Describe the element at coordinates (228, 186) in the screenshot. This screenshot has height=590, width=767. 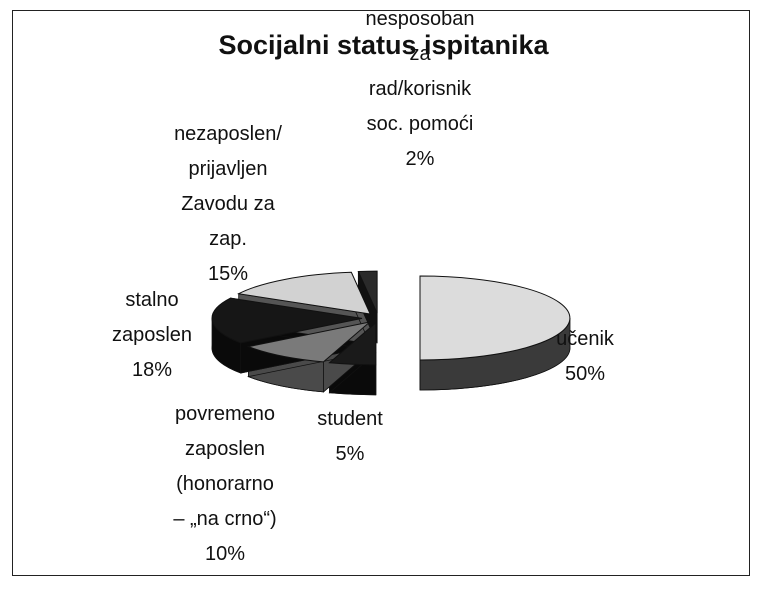
I see `category-label: nezaposlen/ prijavljen Zavodu za zap.` at that location.